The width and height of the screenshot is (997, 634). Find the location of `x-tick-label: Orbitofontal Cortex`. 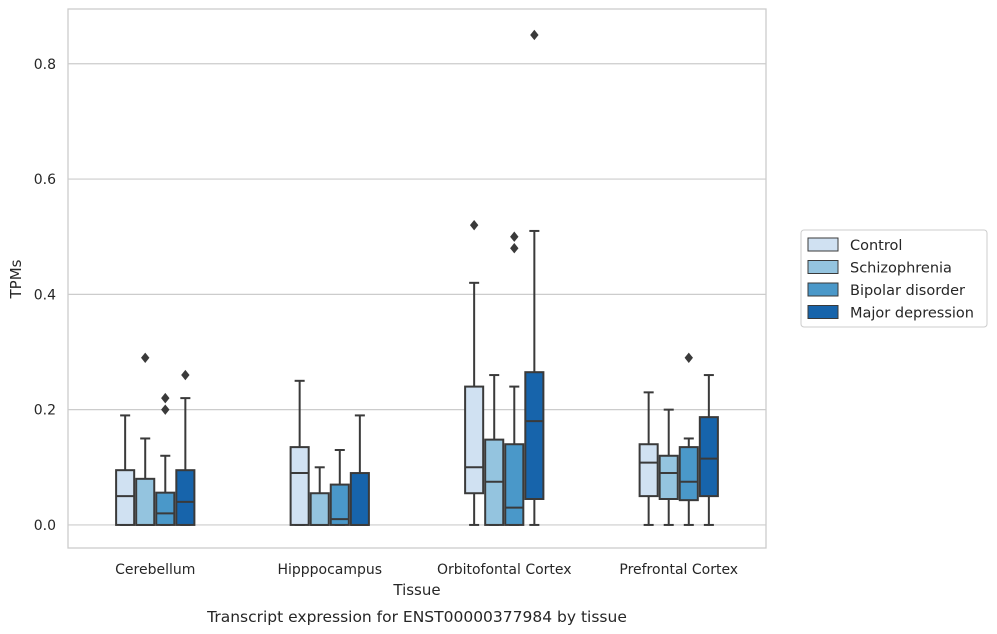

x-tick-label: Orbitofontal Cortex is located at coordinates (504, 570).